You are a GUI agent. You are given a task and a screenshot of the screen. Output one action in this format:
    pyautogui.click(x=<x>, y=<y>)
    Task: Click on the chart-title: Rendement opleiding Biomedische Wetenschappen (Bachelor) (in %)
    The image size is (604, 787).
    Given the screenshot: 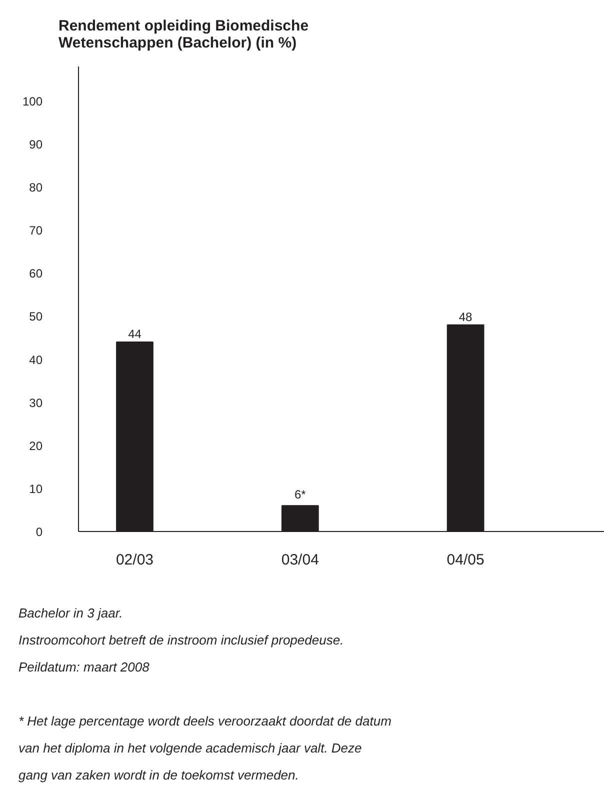 What is the action you would take?
    pyautogui.click(x=183, y=35)
    